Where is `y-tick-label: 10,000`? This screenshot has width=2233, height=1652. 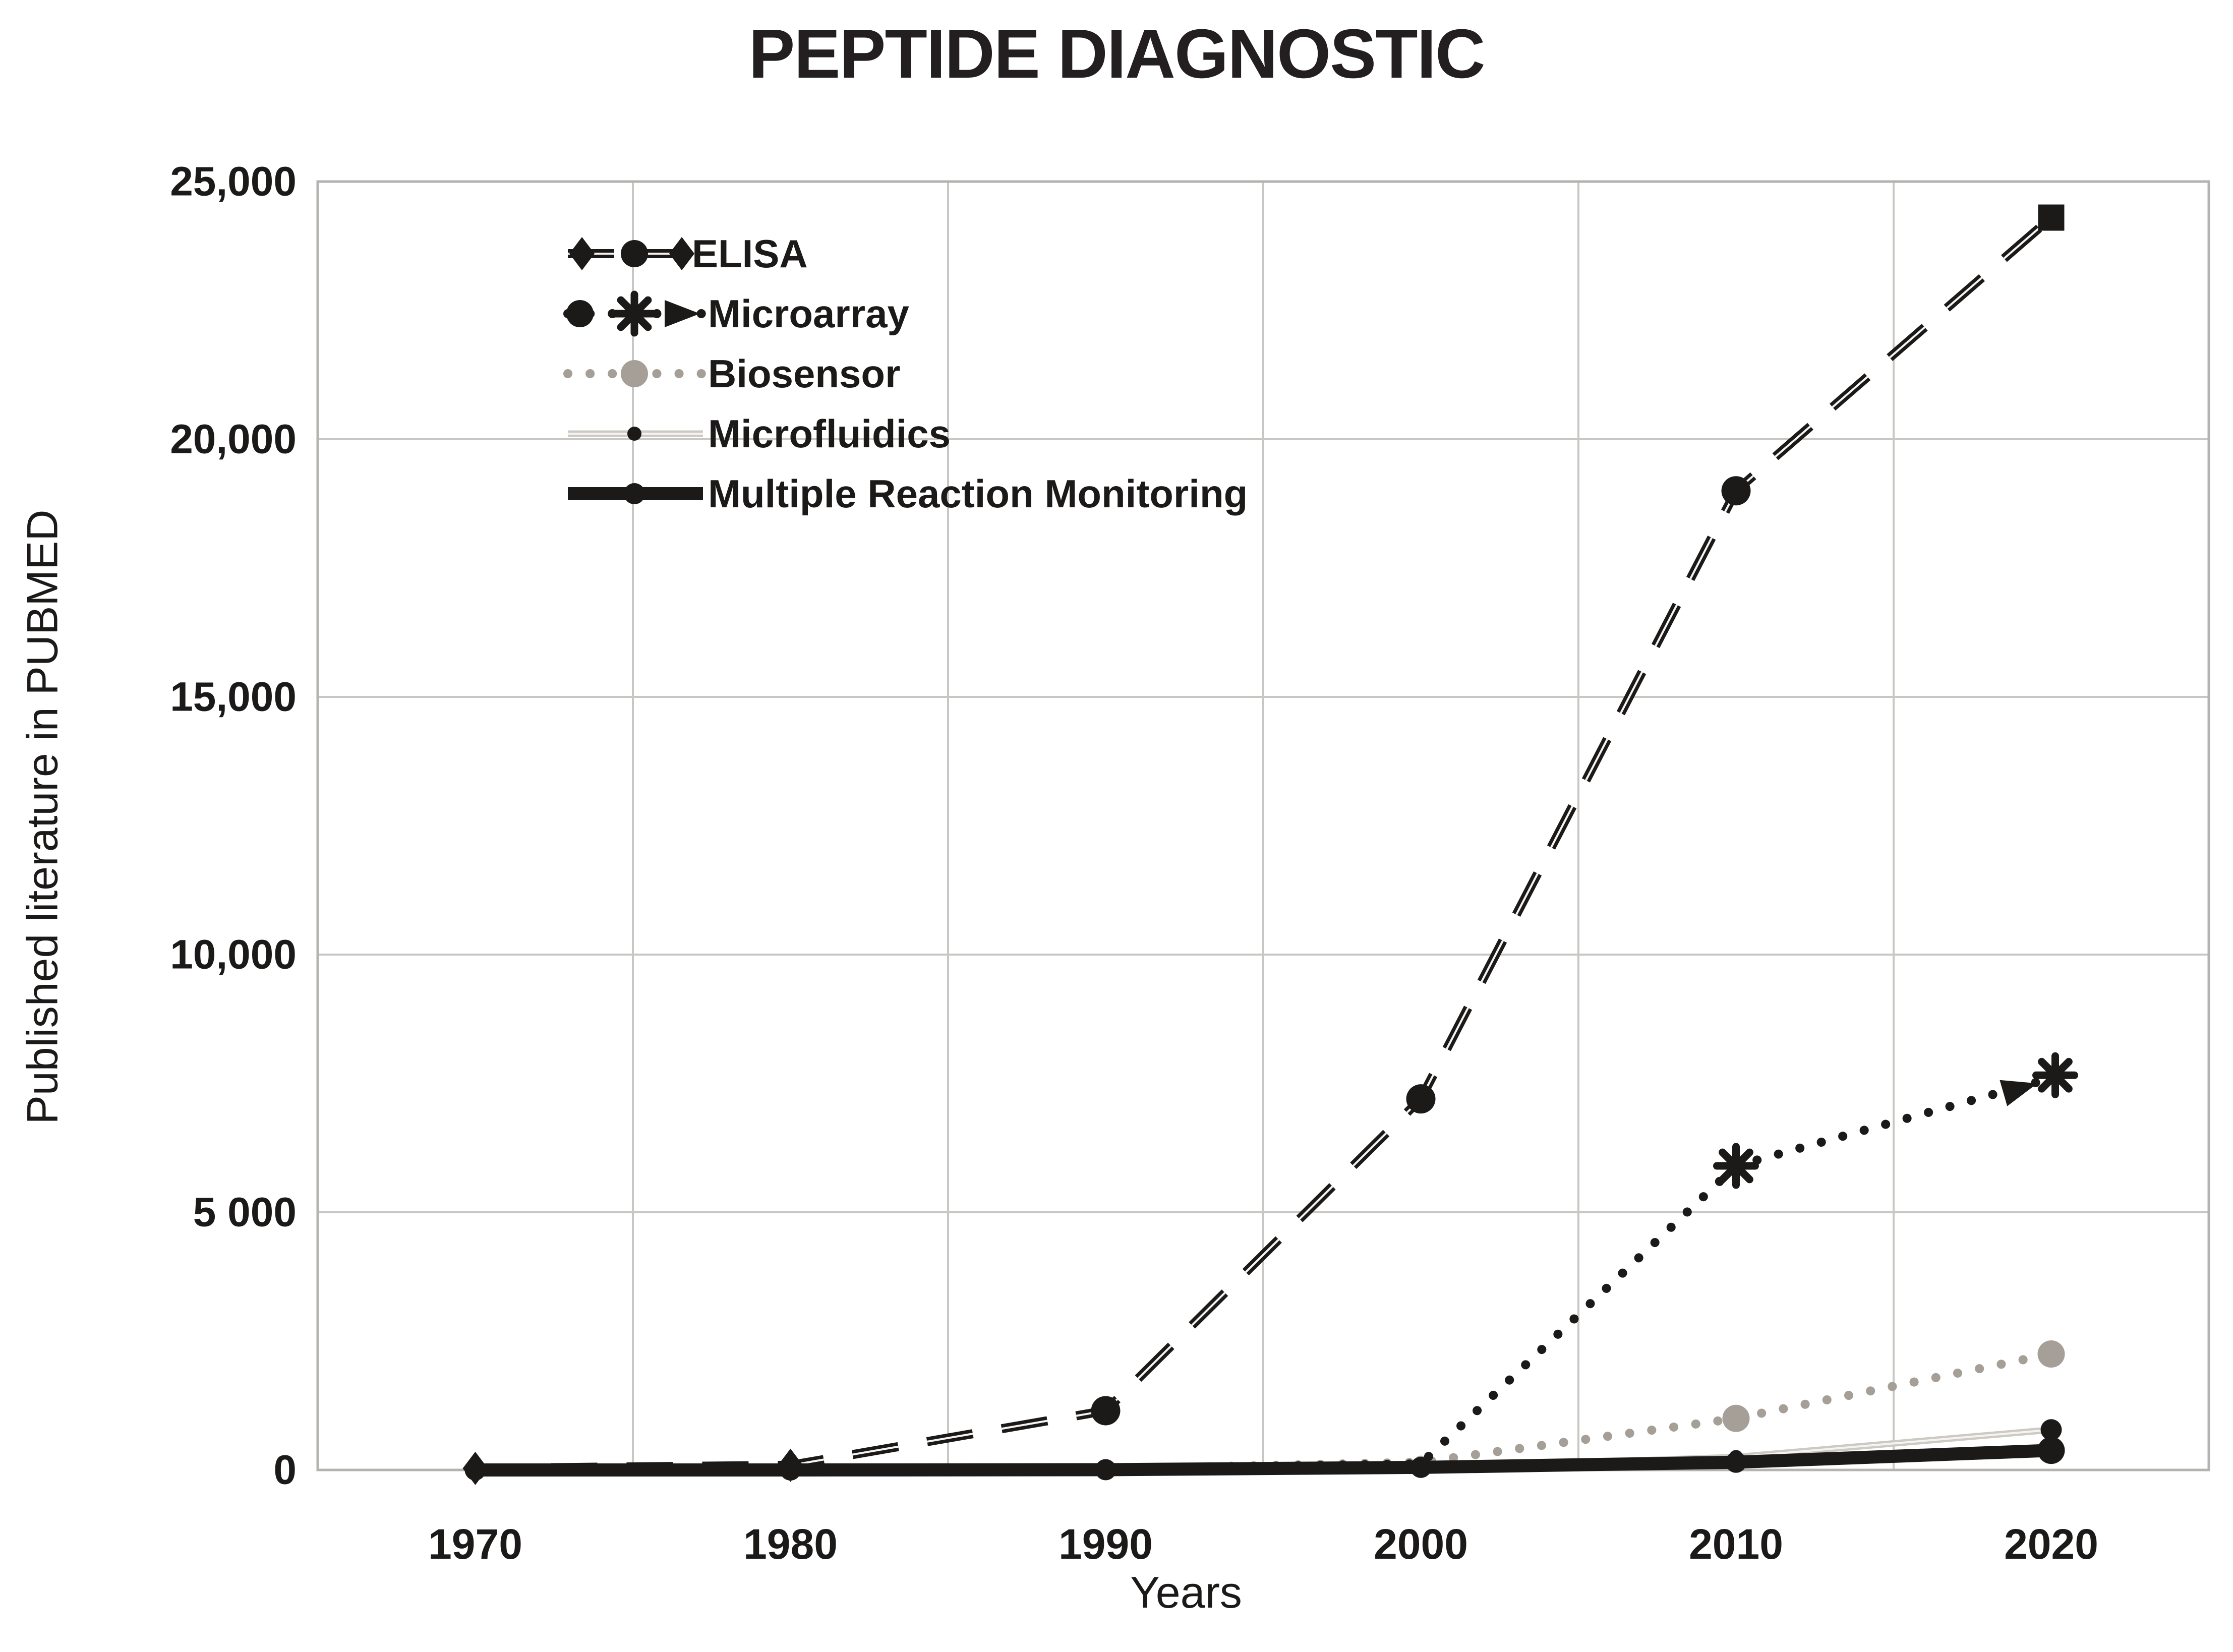 y-tick-label: 10,000 is located at coordinates (234, 955).